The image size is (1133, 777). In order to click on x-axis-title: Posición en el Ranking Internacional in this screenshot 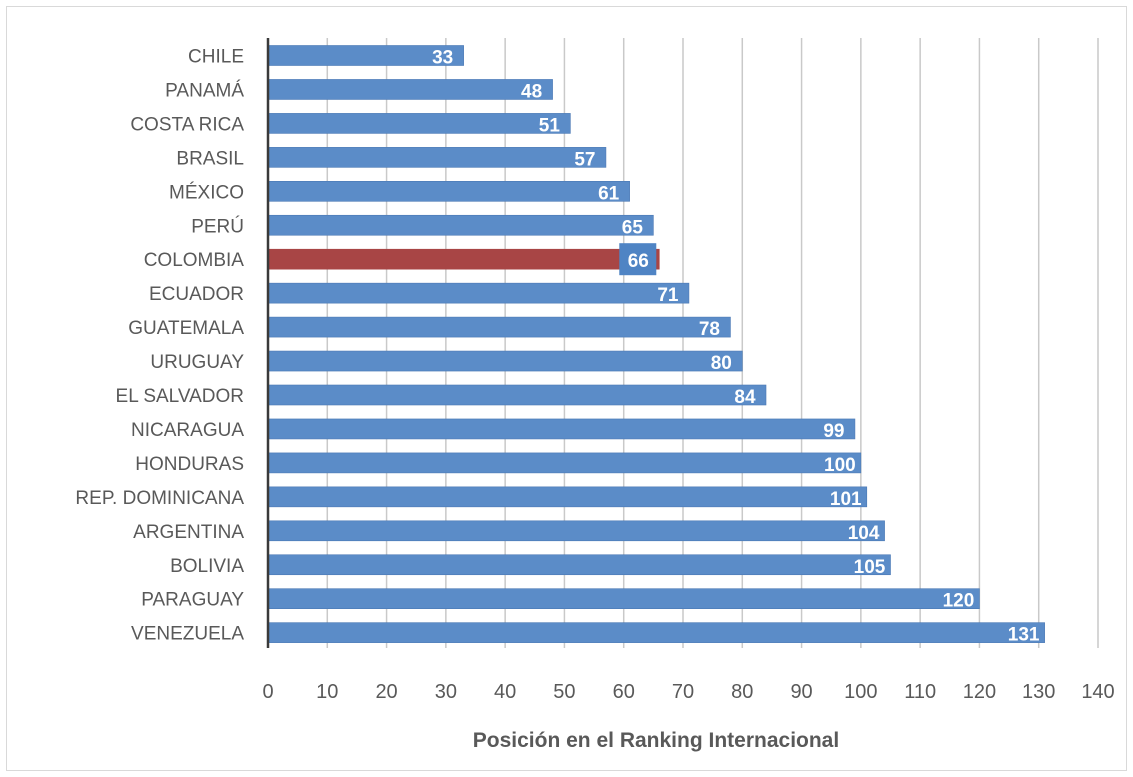, I will do `click(656, 740)`.